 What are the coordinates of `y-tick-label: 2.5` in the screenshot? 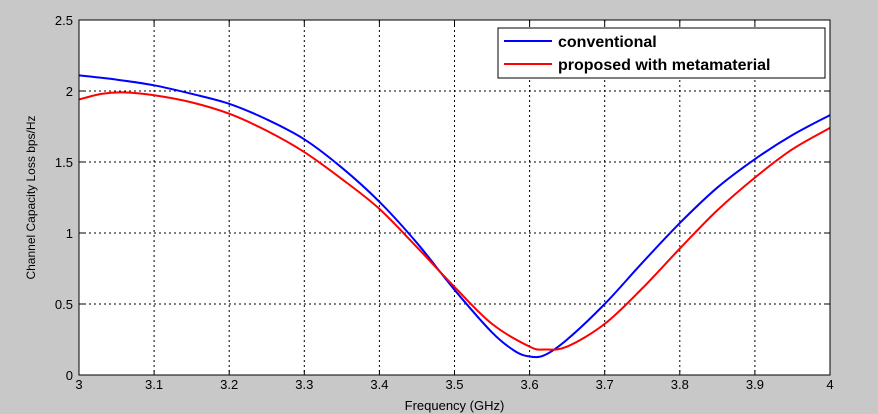 It's located at (64, 20).